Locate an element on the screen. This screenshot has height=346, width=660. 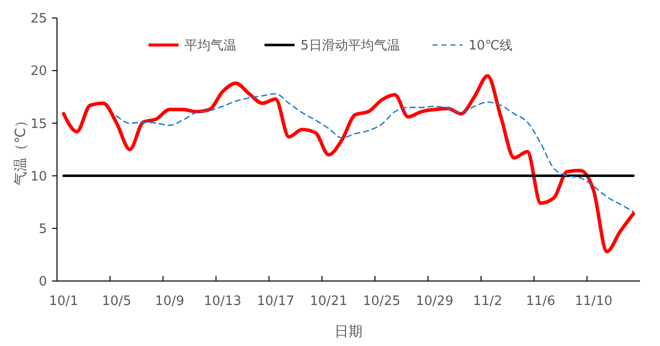
legend-label: 5日滑动平均气温 is located at coordinates (350, 46).